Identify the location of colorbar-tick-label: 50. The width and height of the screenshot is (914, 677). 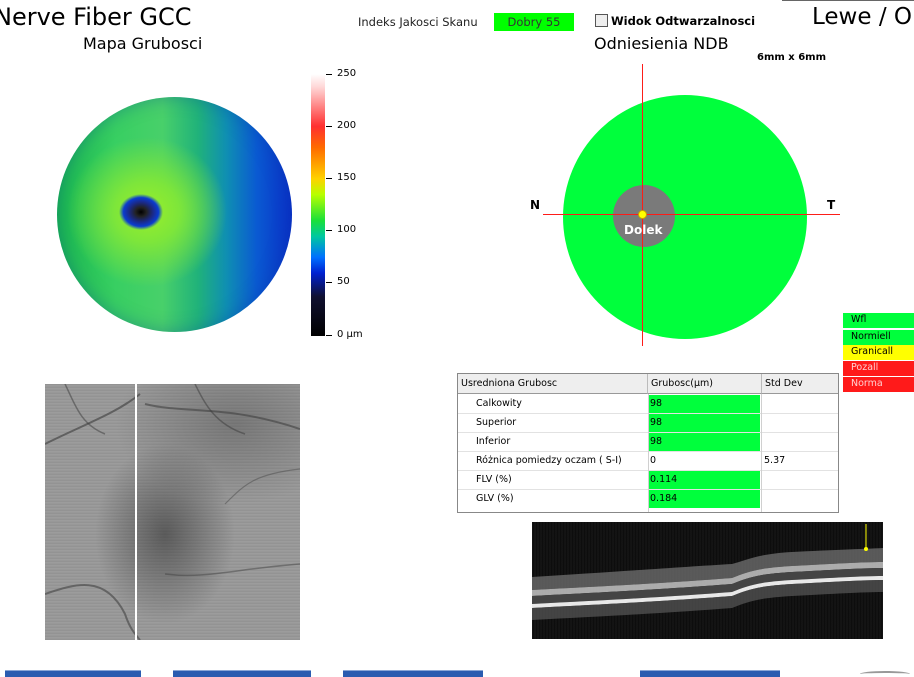
(343, 281).